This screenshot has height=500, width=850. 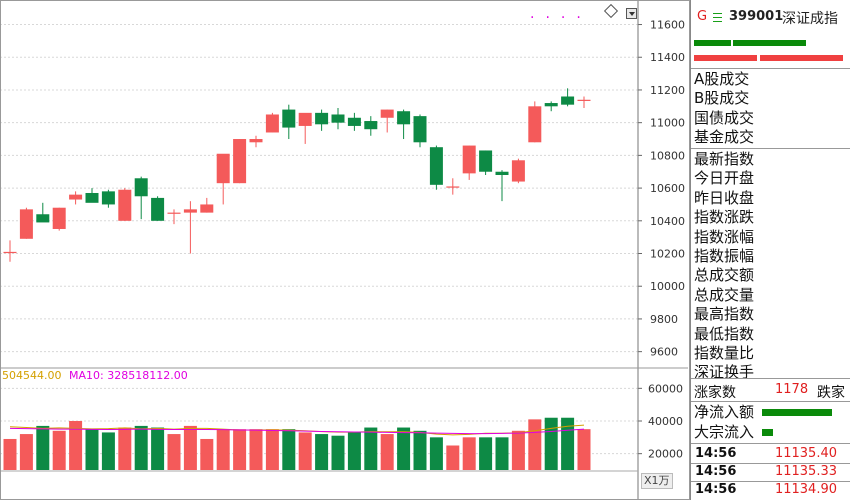 What do you see at coordinates (715, 393) in the screenshot?
I see `advance-label: 涨家数` at bounding box center [715, 393].